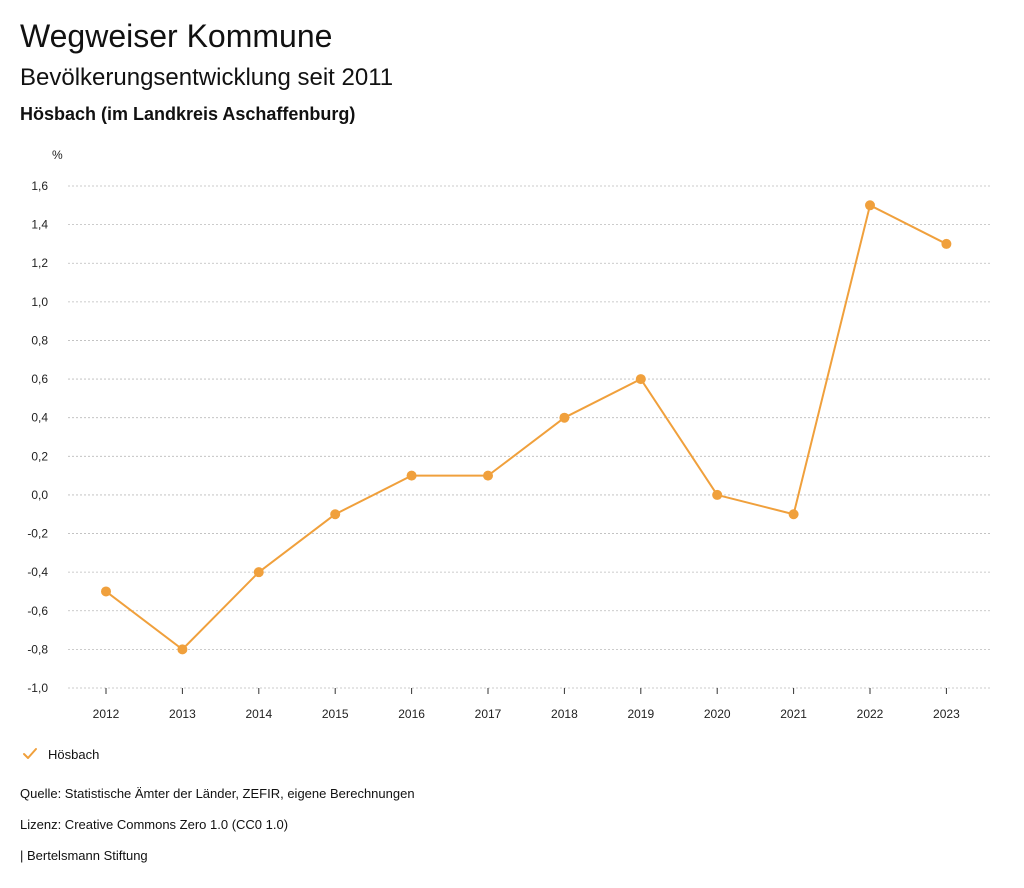 The width and height of the screenshot is (1024, 888). What do you see at coordinates (84, 855) in the screenshot?
I see `publisher-note: | Bertelsmann Stiftung` at bounding box center [84, 855].